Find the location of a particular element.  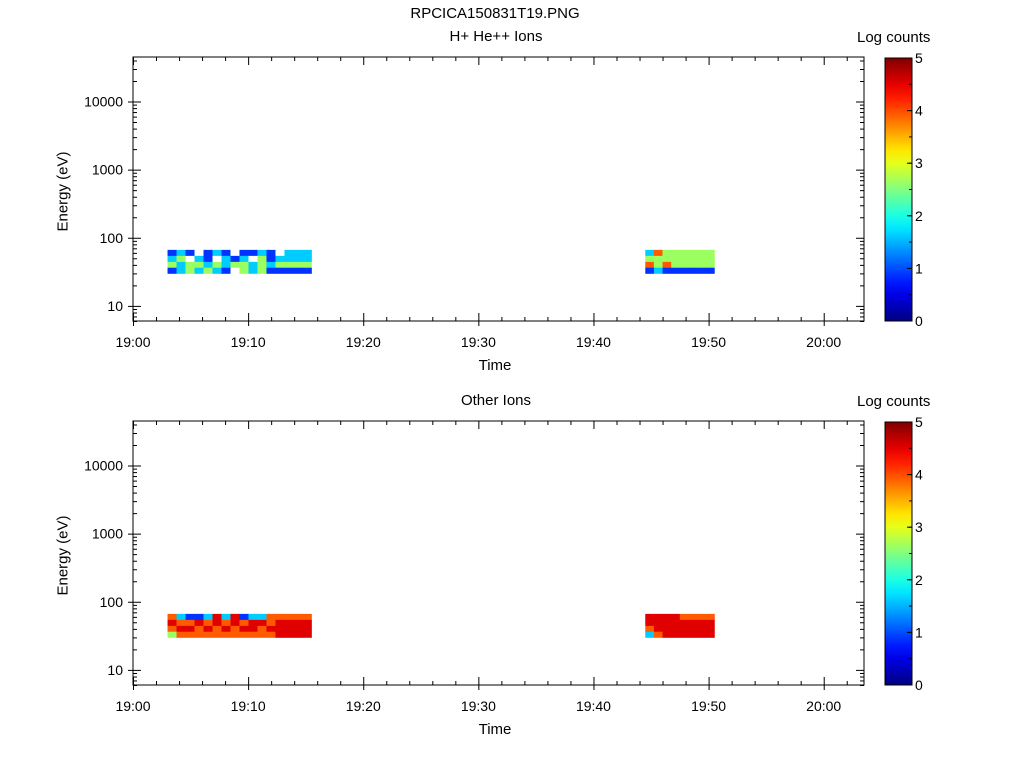

colorbar-tick-label-bottom: 1 is located at coordinates (919, 632).